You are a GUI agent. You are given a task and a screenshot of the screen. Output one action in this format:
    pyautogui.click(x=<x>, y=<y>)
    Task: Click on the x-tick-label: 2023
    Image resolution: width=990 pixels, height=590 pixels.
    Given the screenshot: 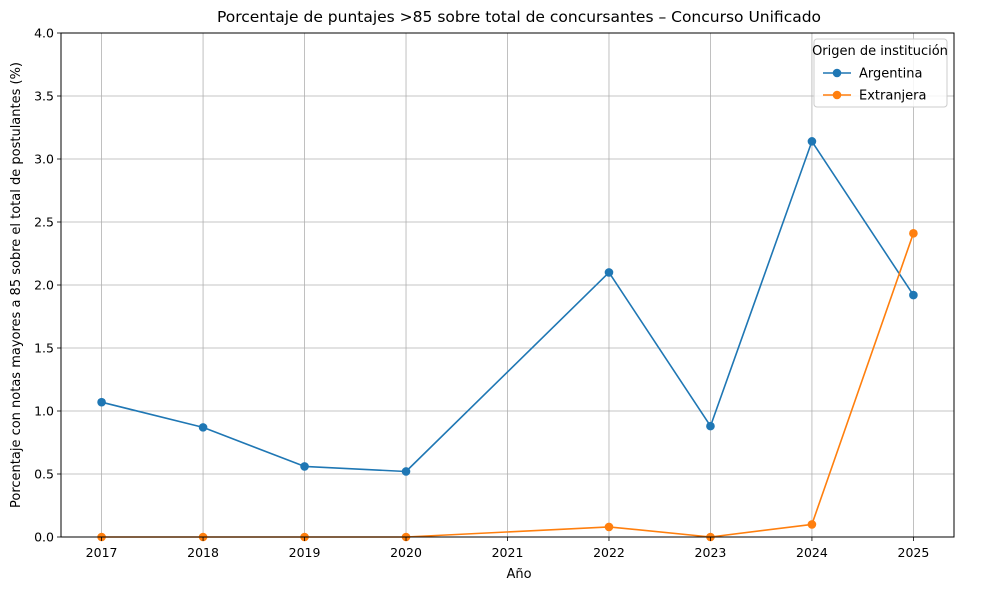 What is the action you would take?
    pyautogui.click(x=711, y=552)
    